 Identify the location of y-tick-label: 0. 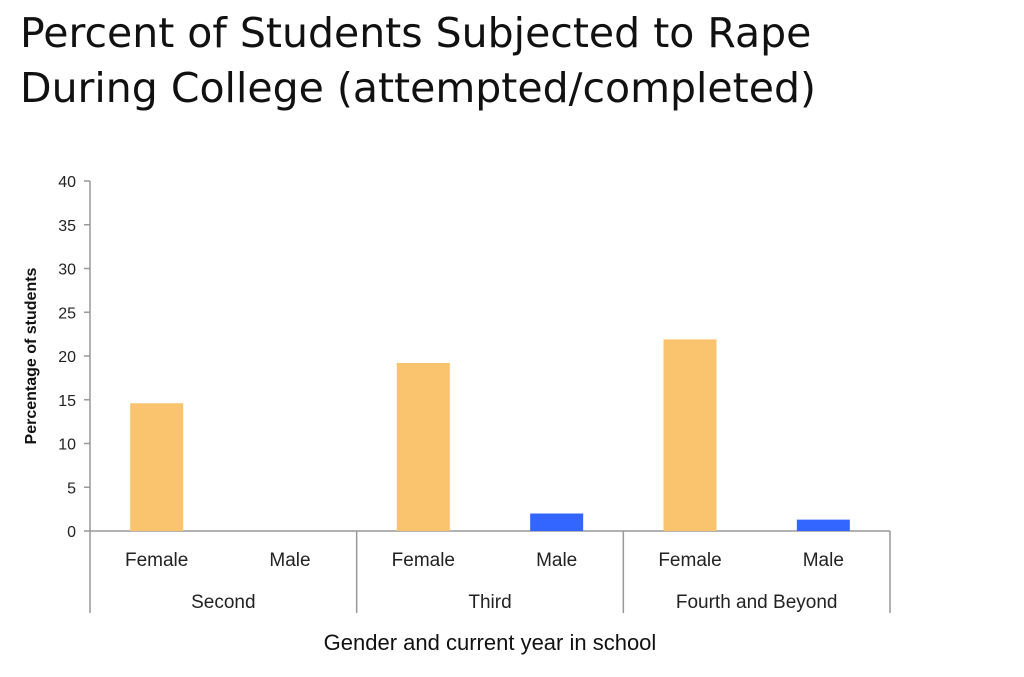
(71, 532).